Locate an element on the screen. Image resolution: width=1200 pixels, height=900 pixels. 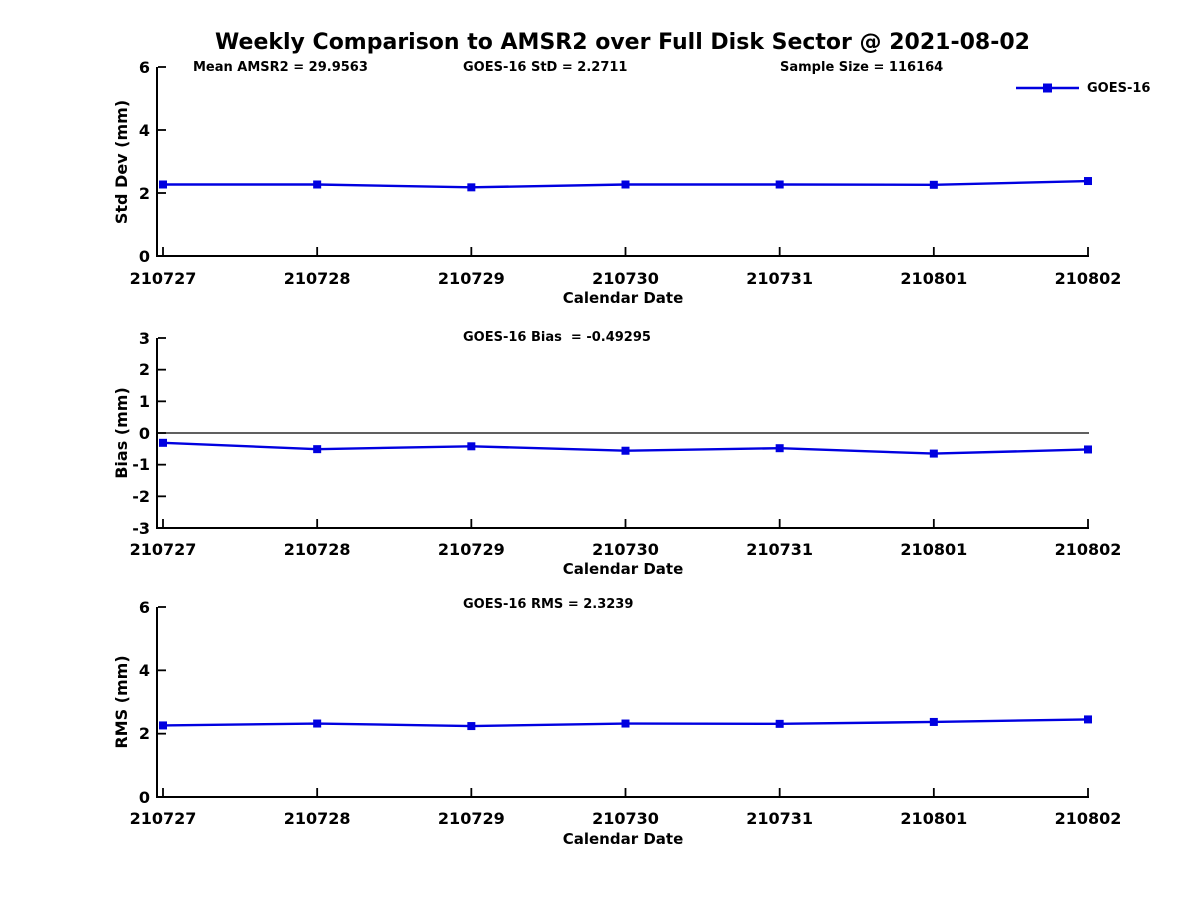
y-tick-label: -3 is located at coordinates (141, 528).